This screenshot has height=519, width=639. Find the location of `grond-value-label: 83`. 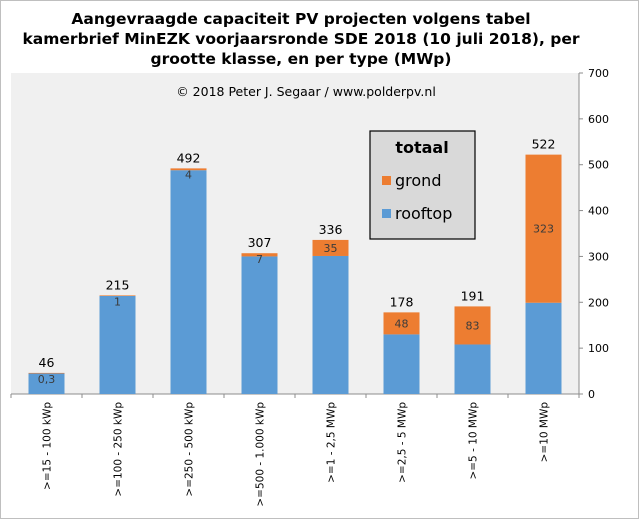

grond-value-label: 83 is located at coordinates (473, 325).